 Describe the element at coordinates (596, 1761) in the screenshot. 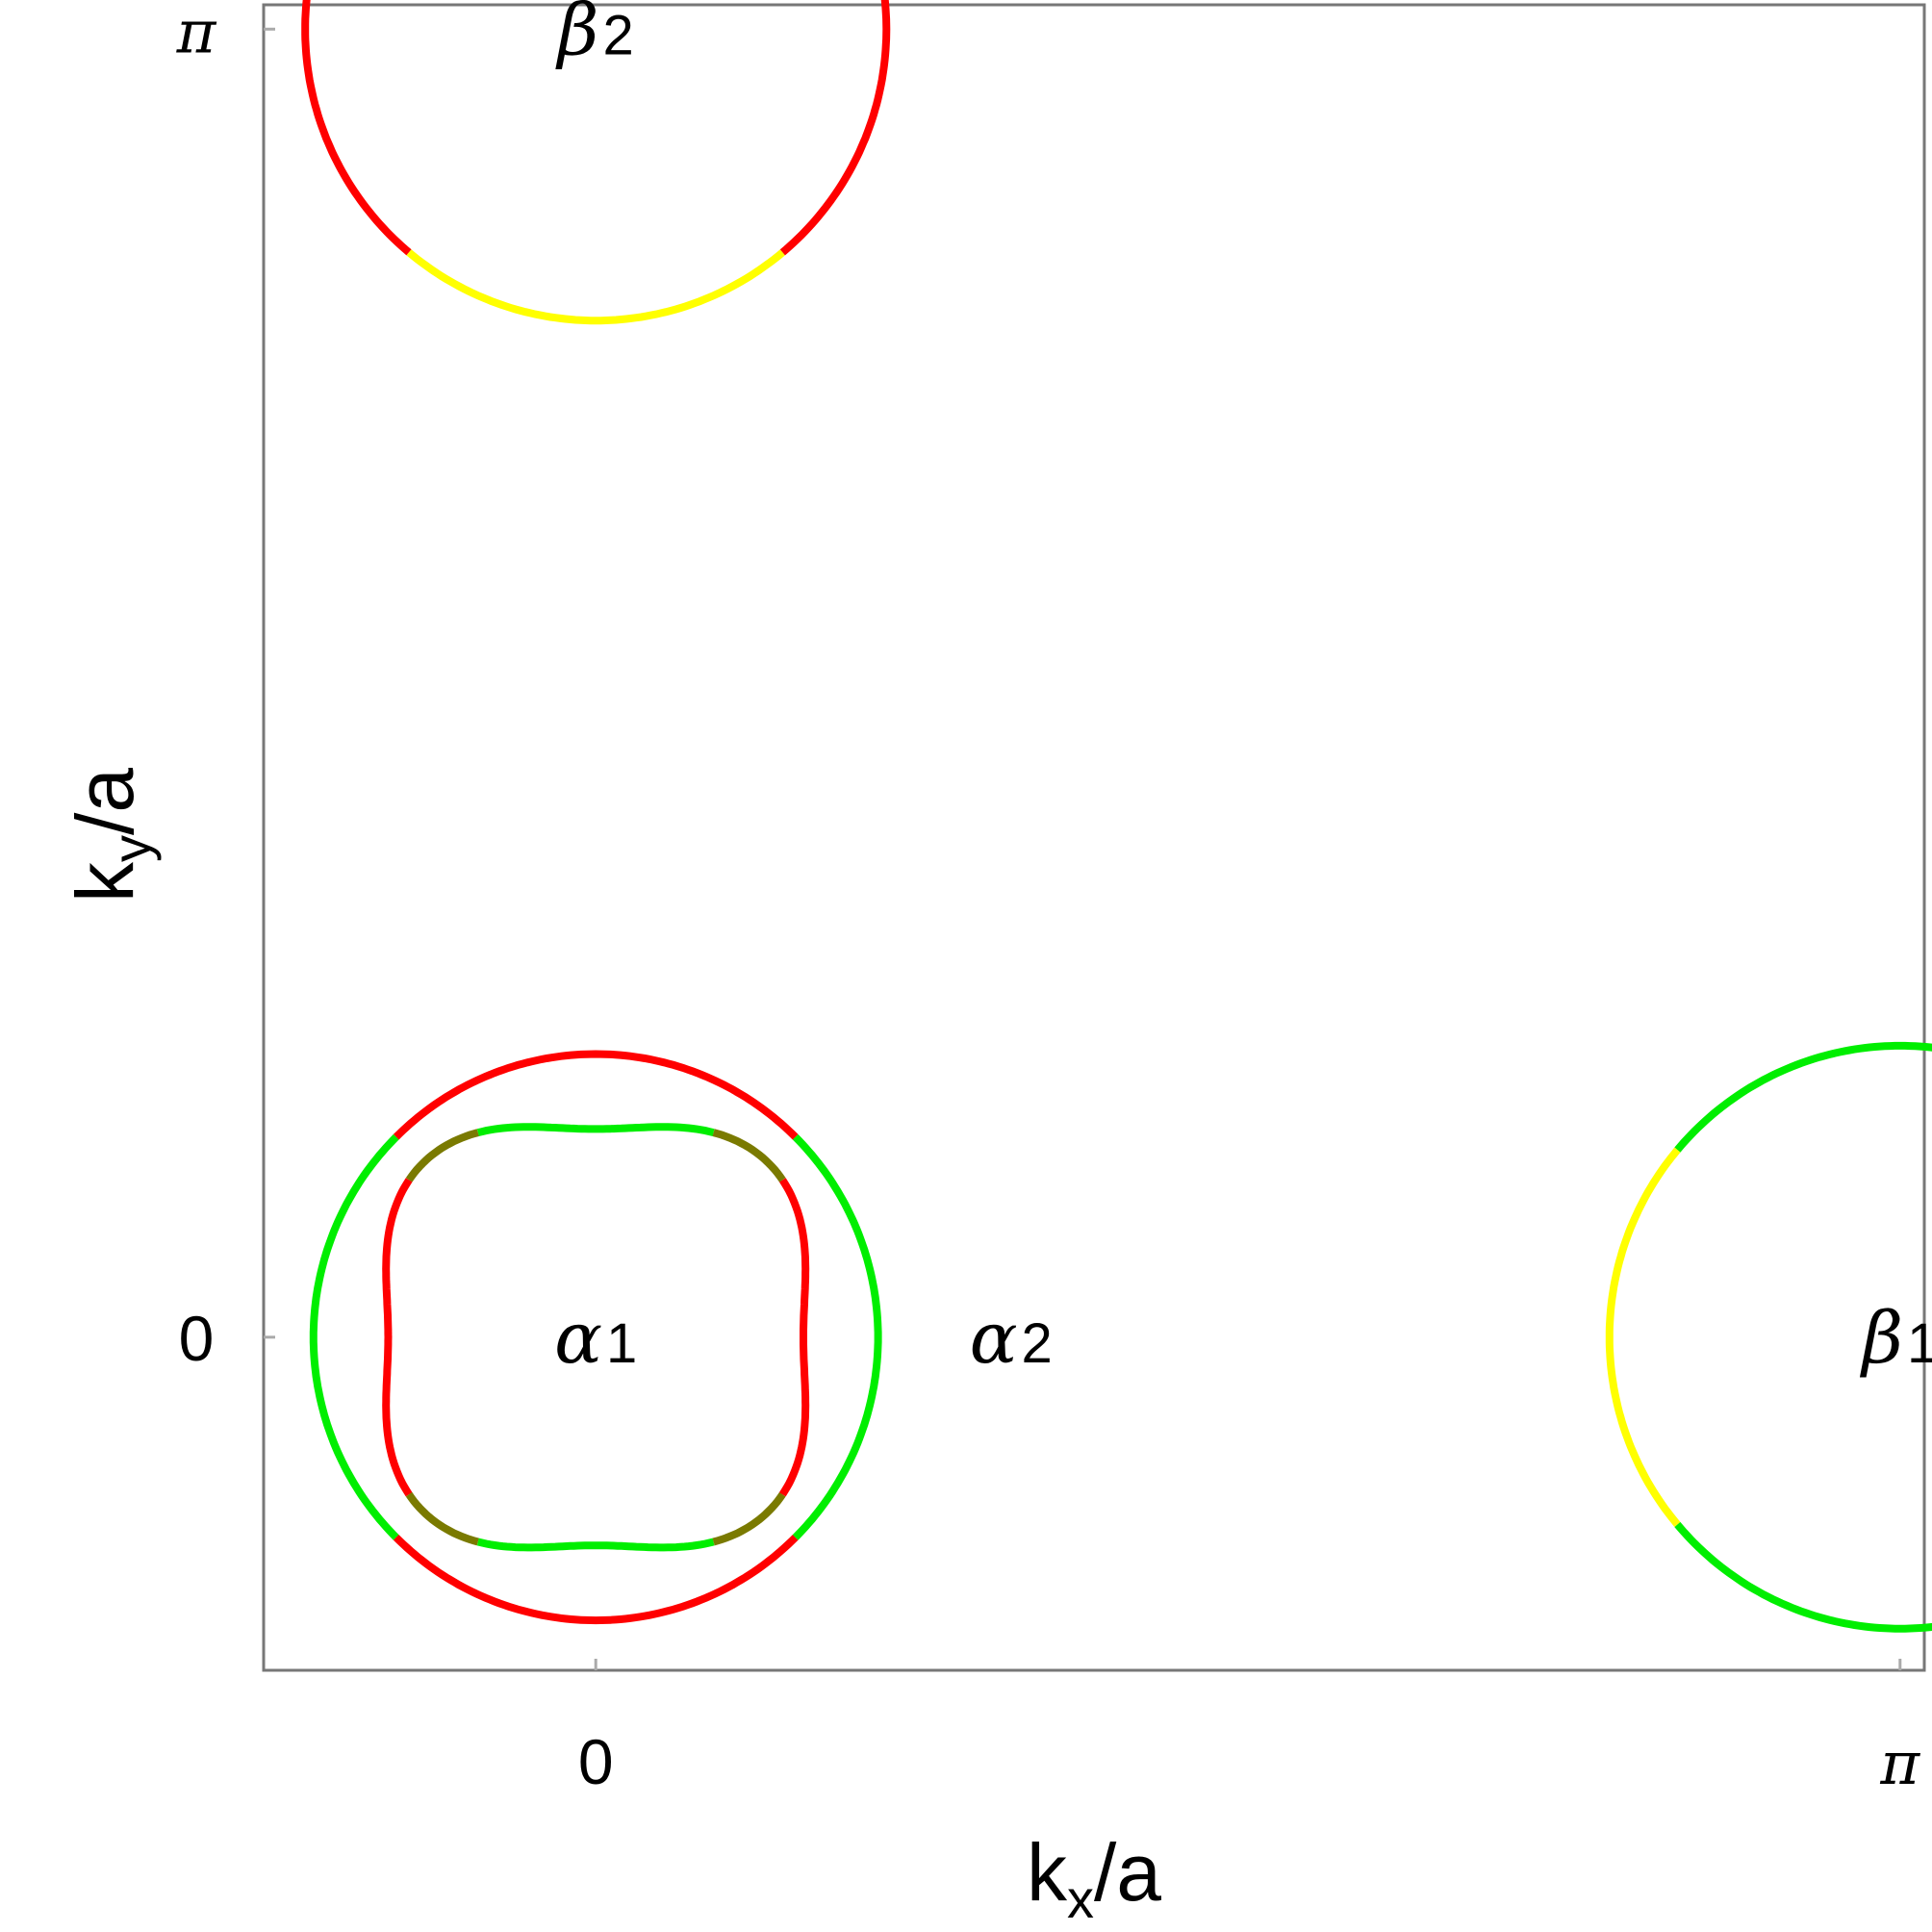

I see `x-tick-label: 0` at that location.